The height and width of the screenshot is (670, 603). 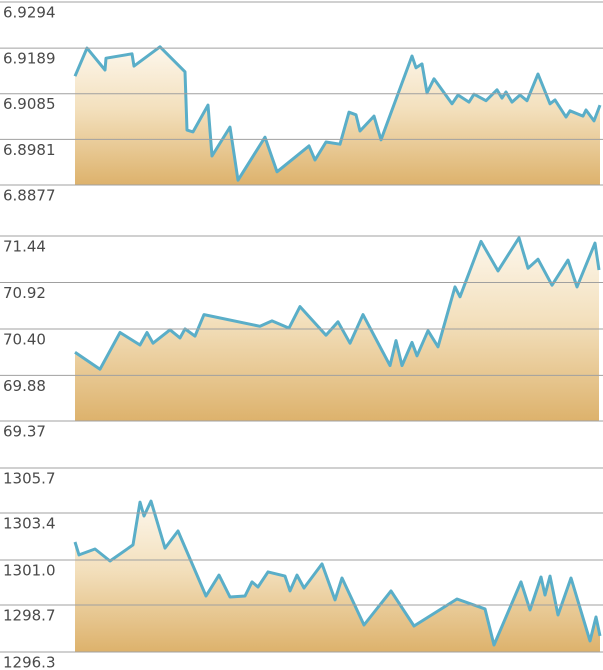 What do you see at coordinates (24, 293) in the screenshot?
I see `y-tick-label: 70.92` at bounding box center [24, 293].